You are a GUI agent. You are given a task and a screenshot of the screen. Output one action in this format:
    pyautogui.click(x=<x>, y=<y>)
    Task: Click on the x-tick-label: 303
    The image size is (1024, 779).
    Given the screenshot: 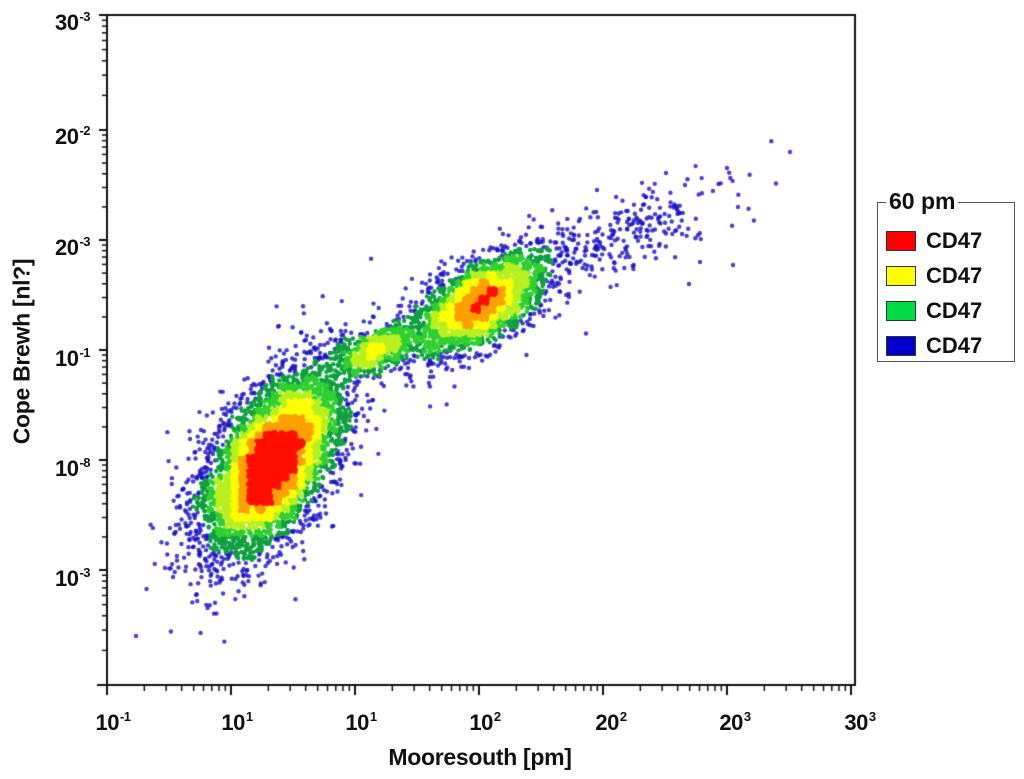 What is the action you would take?
    pyautogui.click(x=860, y=722)
    